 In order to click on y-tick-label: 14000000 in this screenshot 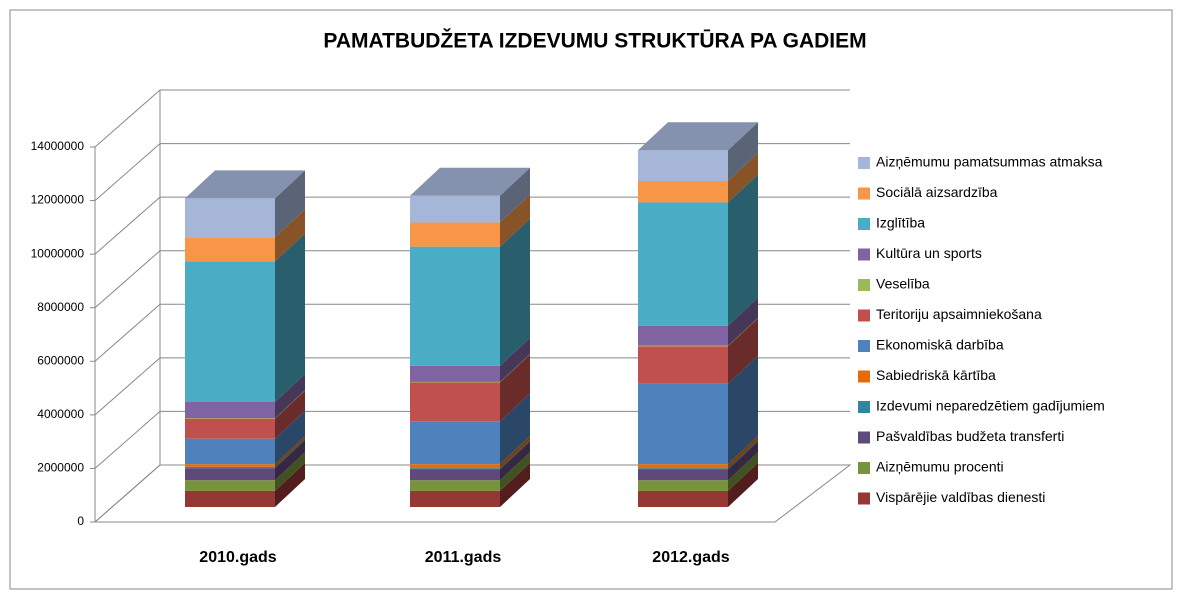, I will do `click(58, 146)`.